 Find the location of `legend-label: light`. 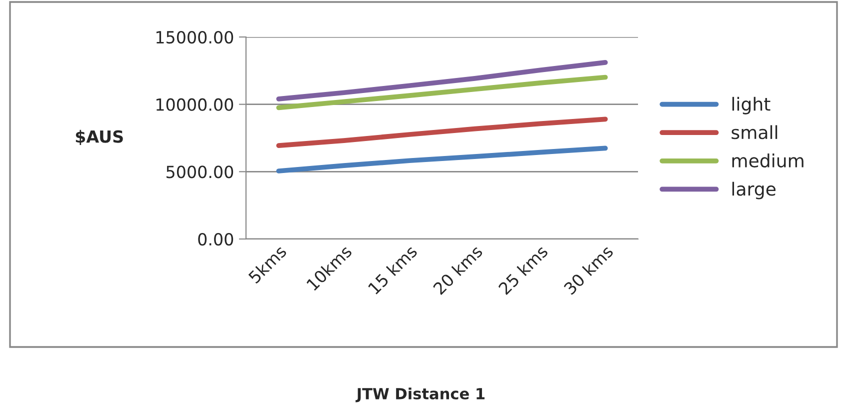

legend-label: light is located at coordinates (751, 105).